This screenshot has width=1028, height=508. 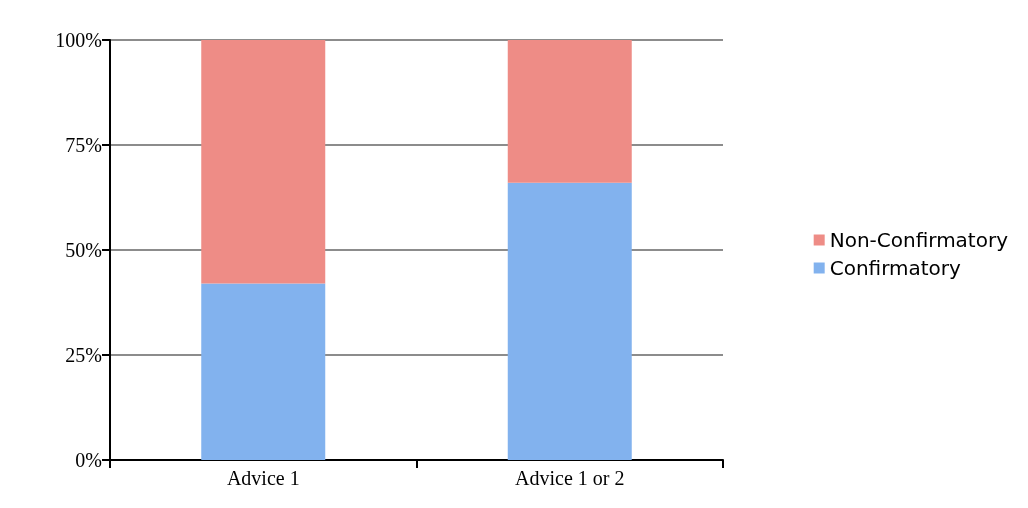 I want to click on x-tick-label: Advice 1 or 2, so click(x=570, y=478).